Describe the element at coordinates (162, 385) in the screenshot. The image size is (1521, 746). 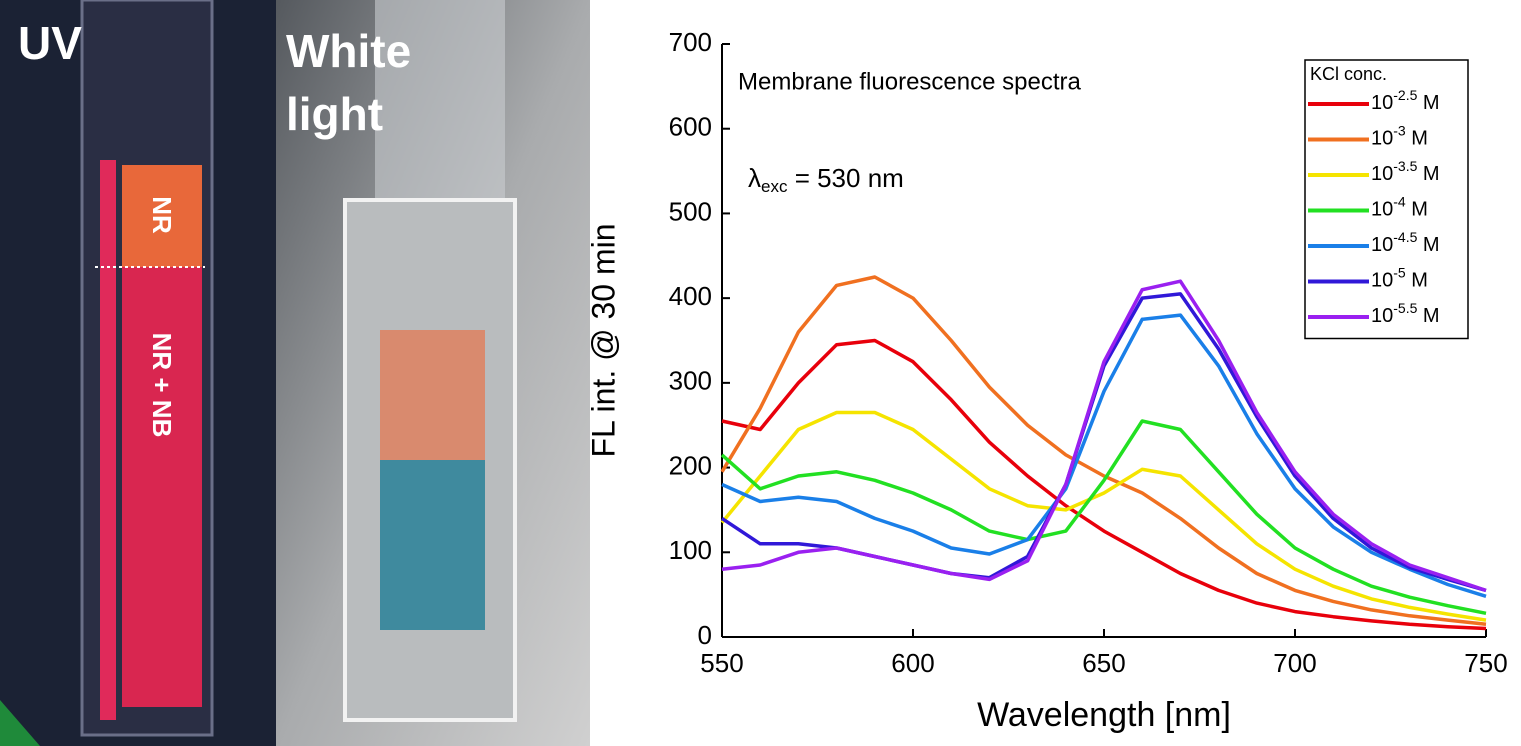
I see `region-label: NR + NB` at that location.